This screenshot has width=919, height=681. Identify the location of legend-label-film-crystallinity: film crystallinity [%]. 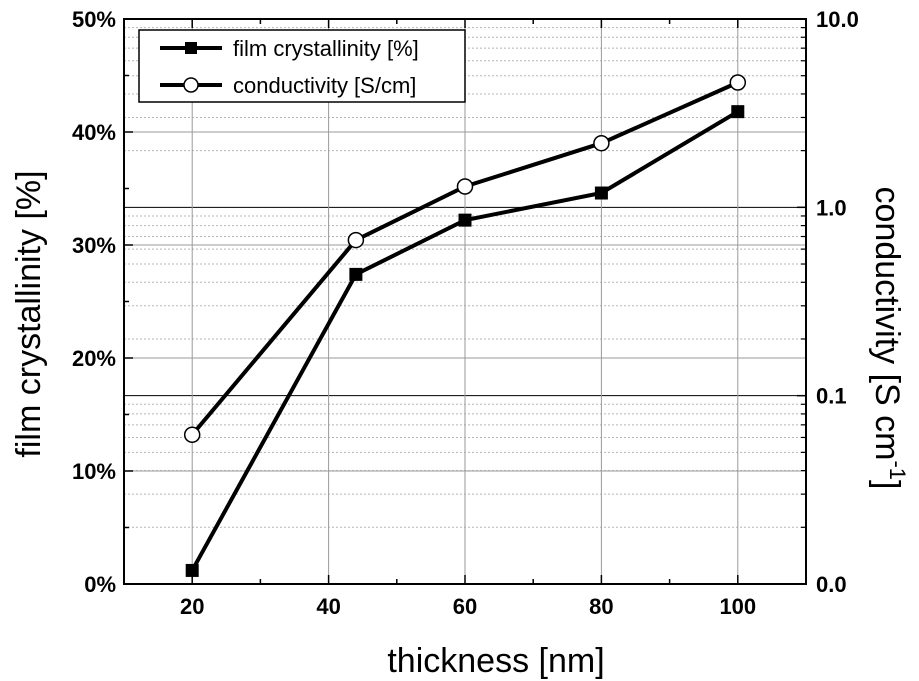
(326, 48).